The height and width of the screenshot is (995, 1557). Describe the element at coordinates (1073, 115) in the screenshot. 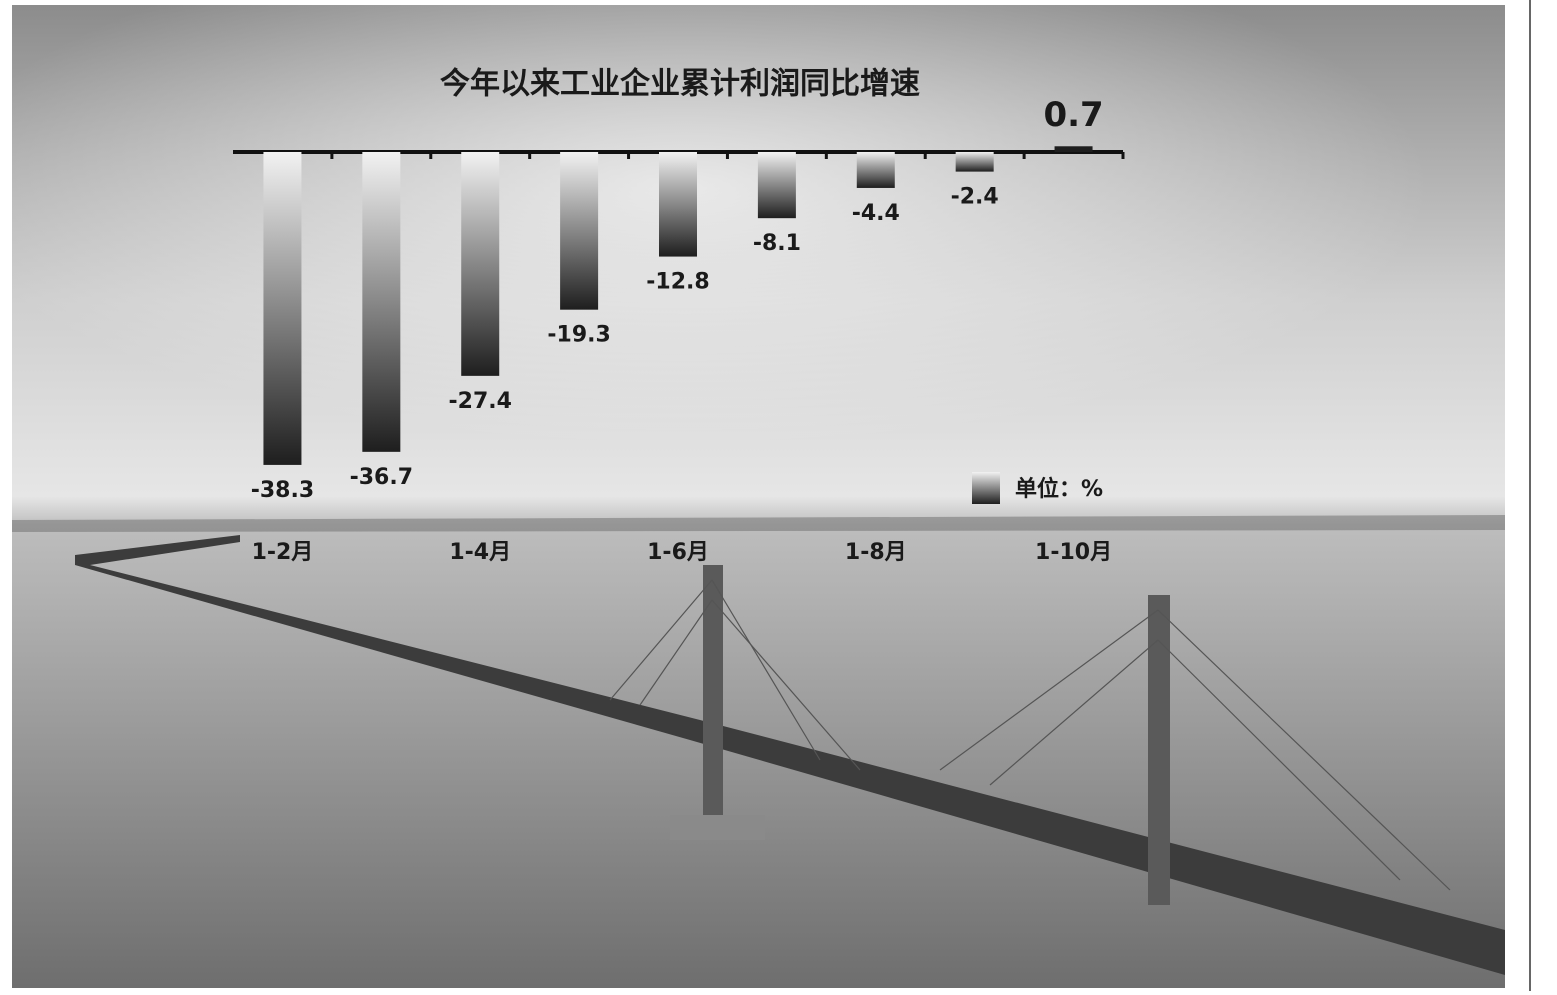

I see `value-label: 0.7` at that location.